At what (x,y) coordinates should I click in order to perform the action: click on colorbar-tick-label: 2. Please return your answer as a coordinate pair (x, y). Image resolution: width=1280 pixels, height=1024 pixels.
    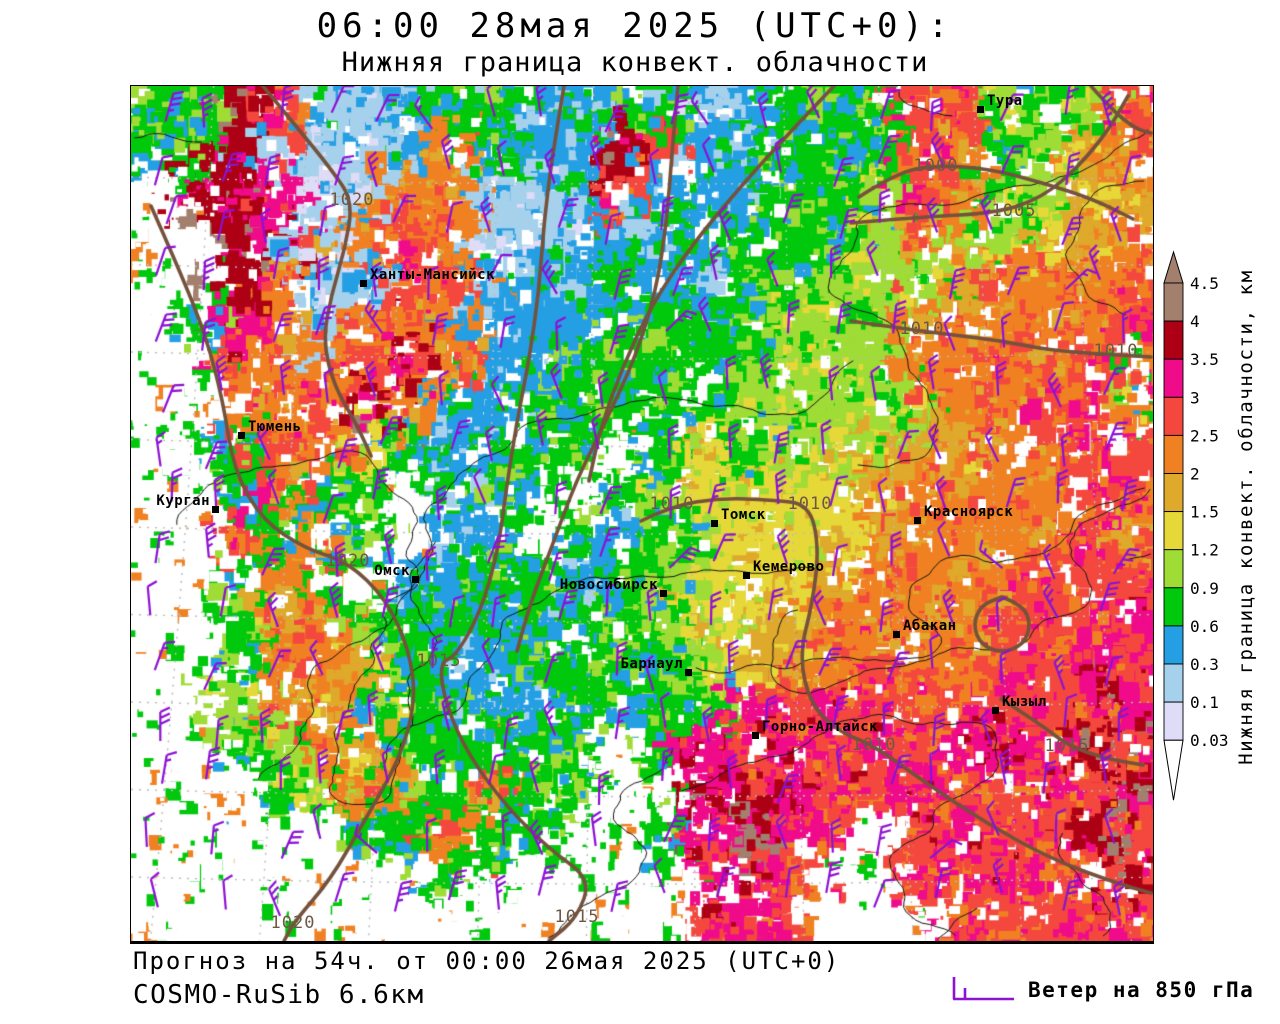
    Looking at the image, I should click on (1195, 474).